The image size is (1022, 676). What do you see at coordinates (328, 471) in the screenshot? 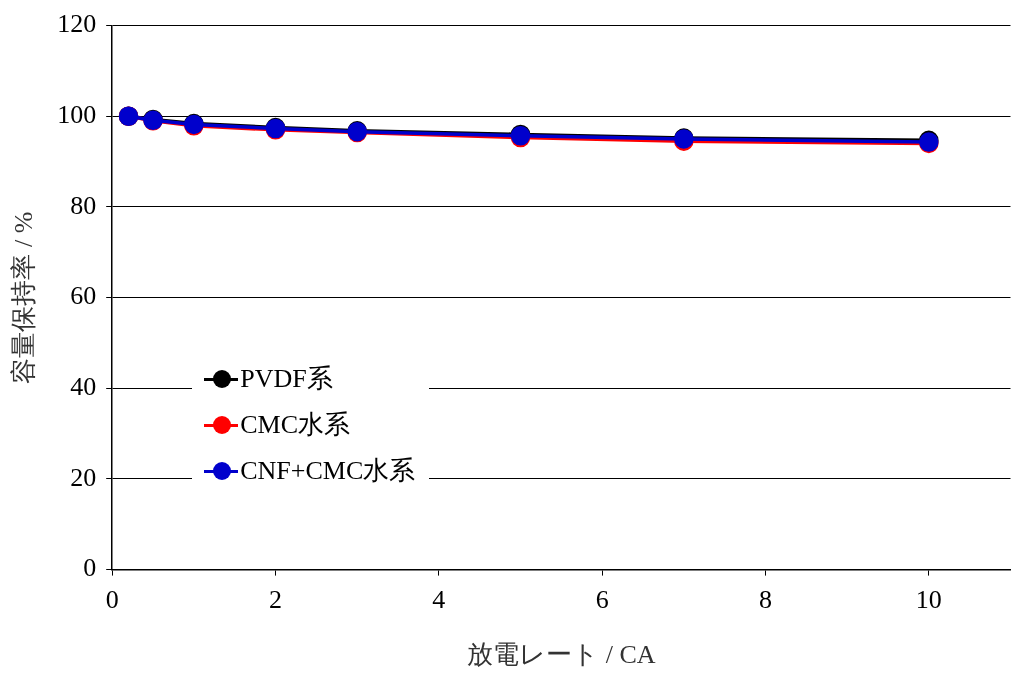
I see `legend-label: CNF+CMC水系` at bounding box center [328, 471].